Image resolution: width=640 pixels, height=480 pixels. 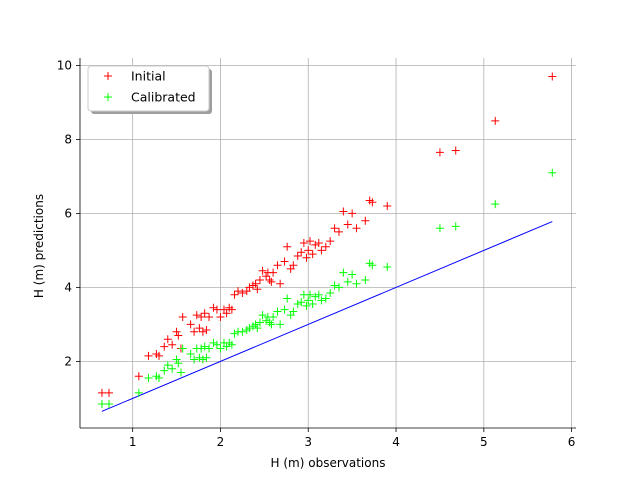 I want to click on y-tick-label: 4, so click(x=68, y=287).